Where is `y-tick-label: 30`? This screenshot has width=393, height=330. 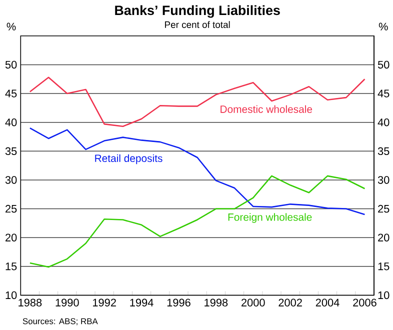 y-tick-label: 30 is located at coordinates (11, 180).